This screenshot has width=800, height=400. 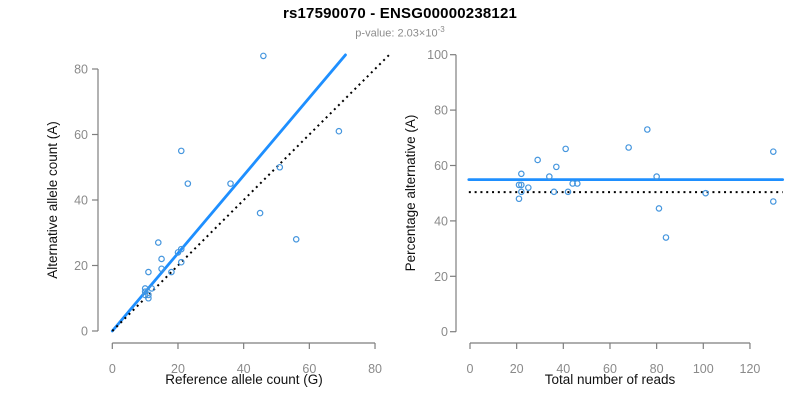 I want to click on x-axis-label-reference-count: Reference allele count (G), so click(x=244, y=379).